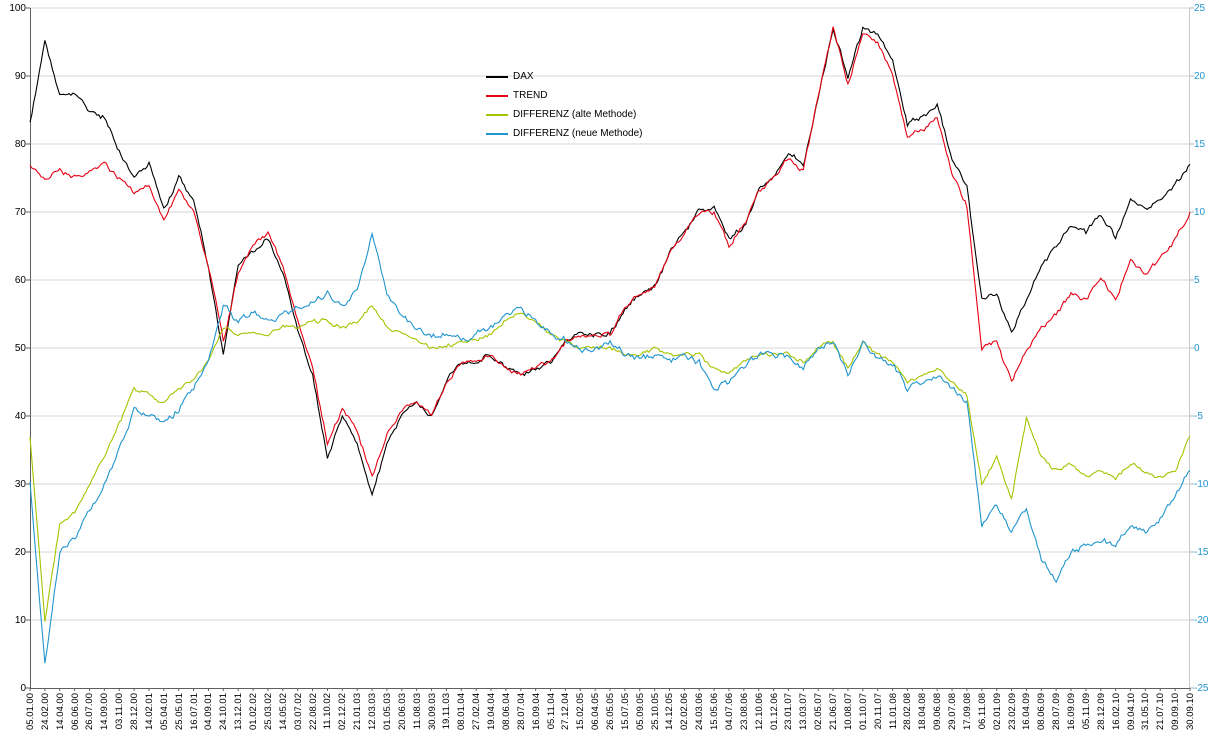  I want to click on x-axis-tick-label: 12.10.06, so click(759, 711).